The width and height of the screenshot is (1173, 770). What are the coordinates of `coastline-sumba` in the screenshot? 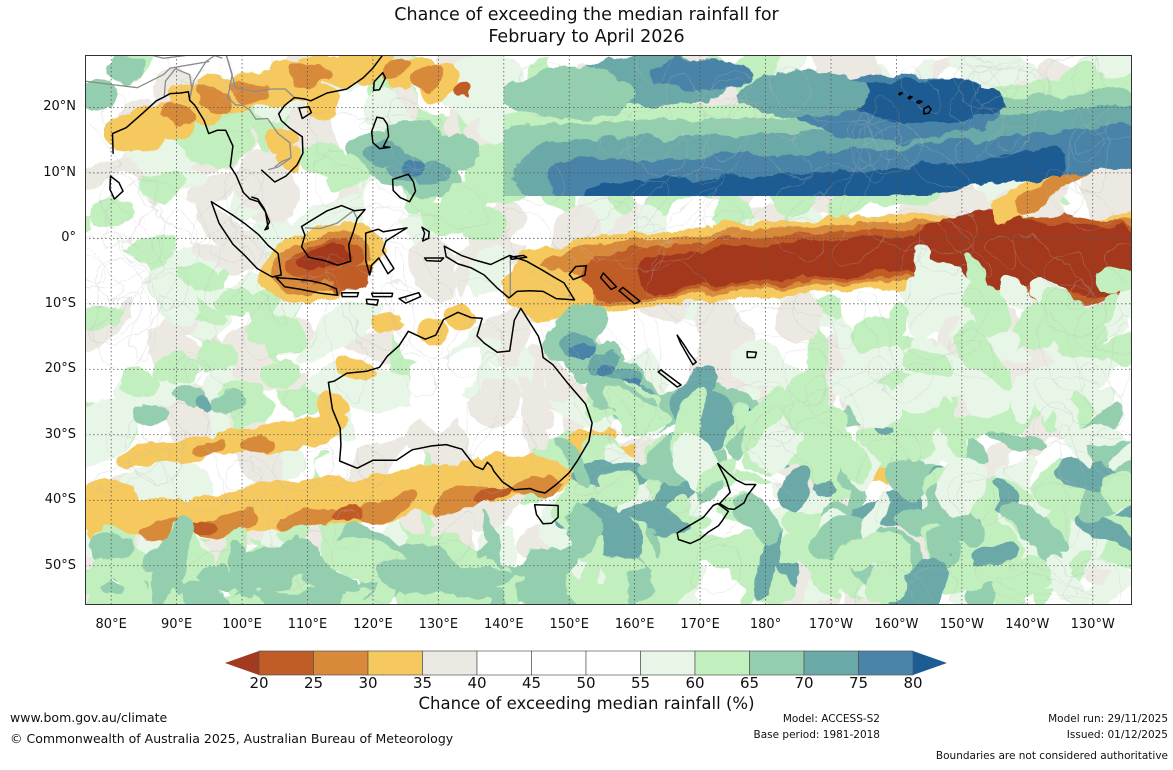 It's located at (372, 302).